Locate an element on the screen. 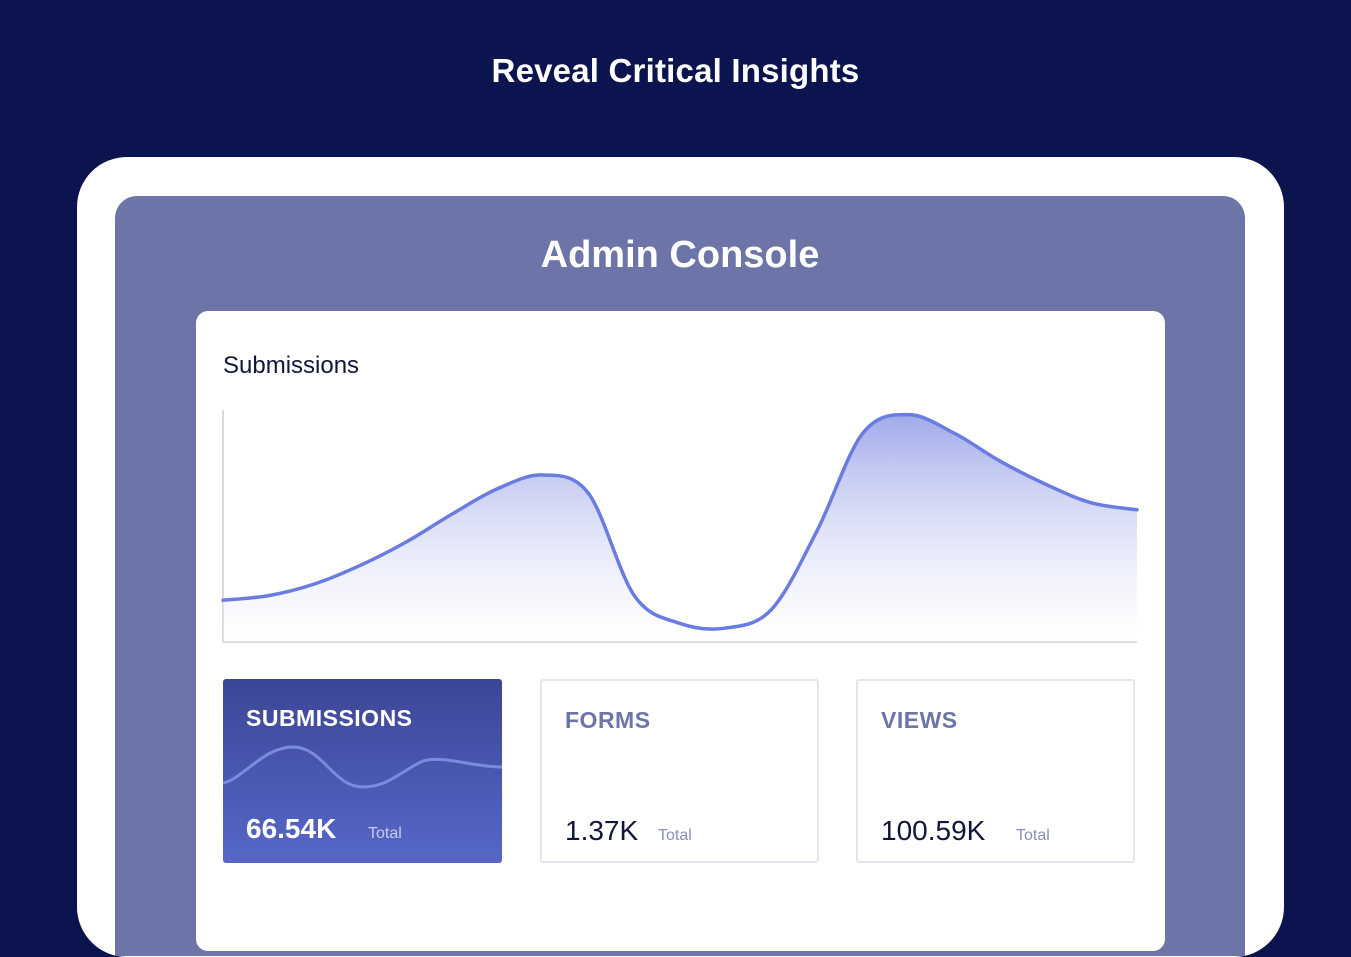 The height and width of the screenshot is (957, 1351). stat-label: FORMS is located at coordinates (608, 720).